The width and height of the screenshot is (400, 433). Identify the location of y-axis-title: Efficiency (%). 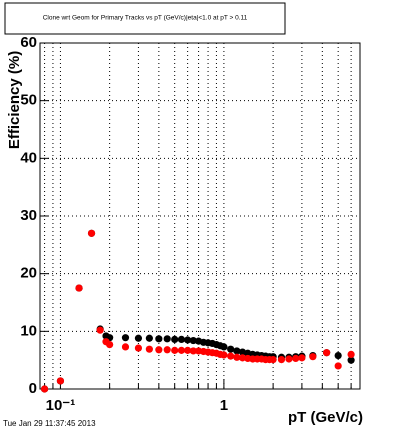
(14, 100).